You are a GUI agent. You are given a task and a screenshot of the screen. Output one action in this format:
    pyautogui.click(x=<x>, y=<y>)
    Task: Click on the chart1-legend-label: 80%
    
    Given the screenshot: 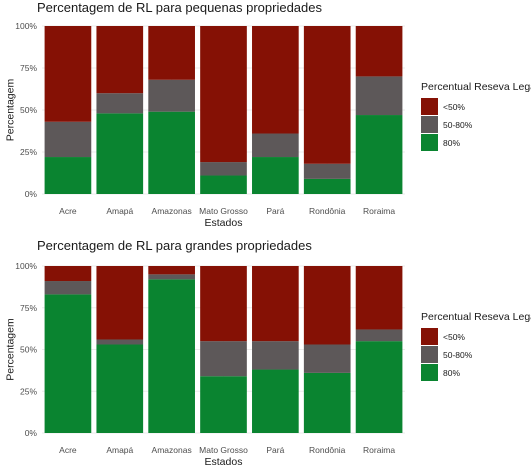 What is the action you would take?
    pyautogui.click(x=451, y=143)
    